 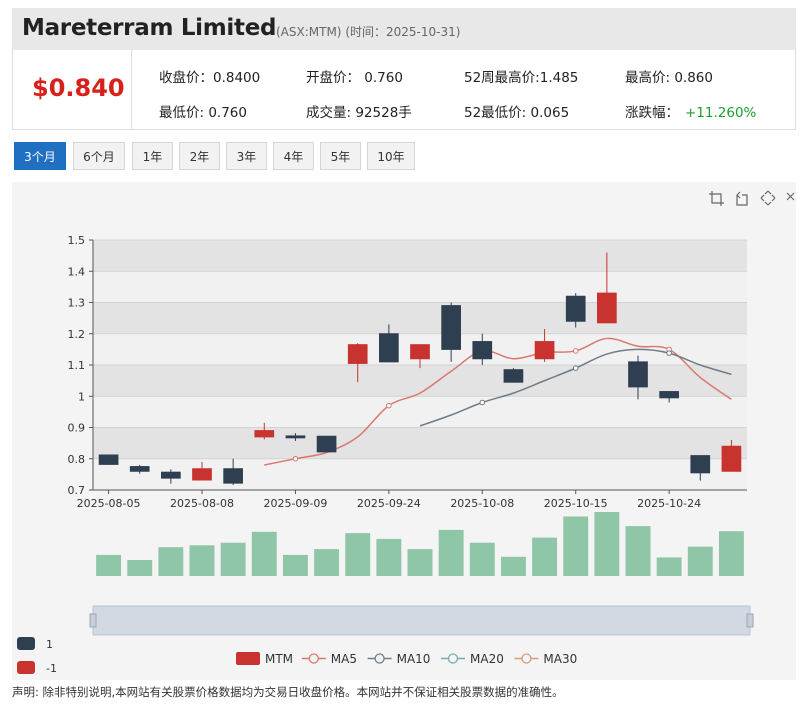 What do you see at coordinates (340, 156) in the screenshot?
I see `tab-5-years: 5年` at bounding box center [340, 156].